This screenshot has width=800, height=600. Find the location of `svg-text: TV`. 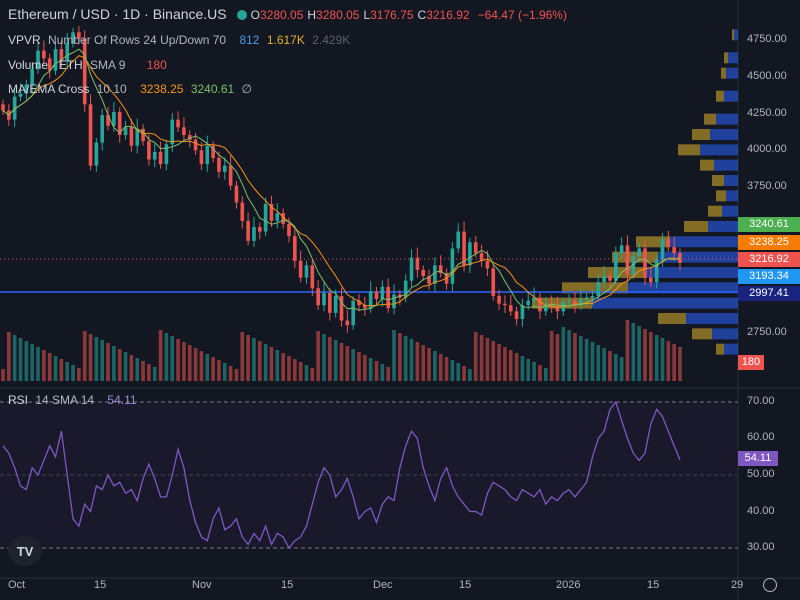

svg-text: TV is located at coordinates (25, 551).